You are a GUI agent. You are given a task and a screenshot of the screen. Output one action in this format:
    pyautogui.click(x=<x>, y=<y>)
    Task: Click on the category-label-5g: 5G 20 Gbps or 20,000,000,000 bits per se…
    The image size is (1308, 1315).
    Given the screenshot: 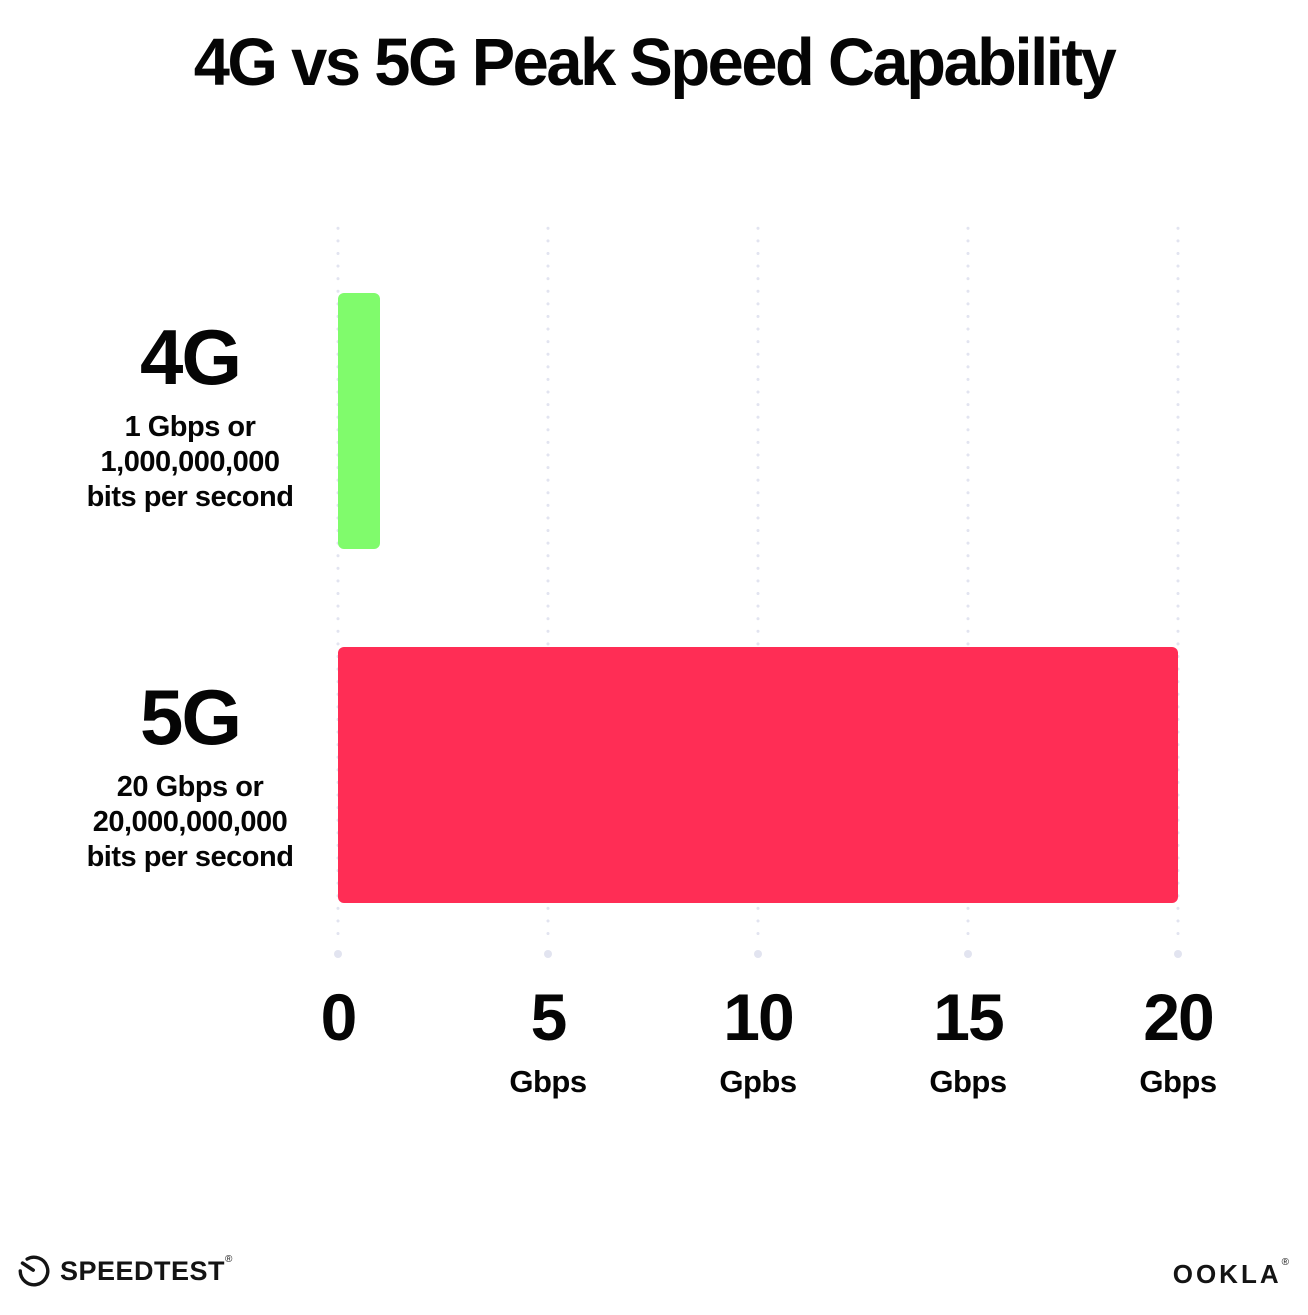 What is the action you would take?
    pyautogui.click(x=190, y=776)
    